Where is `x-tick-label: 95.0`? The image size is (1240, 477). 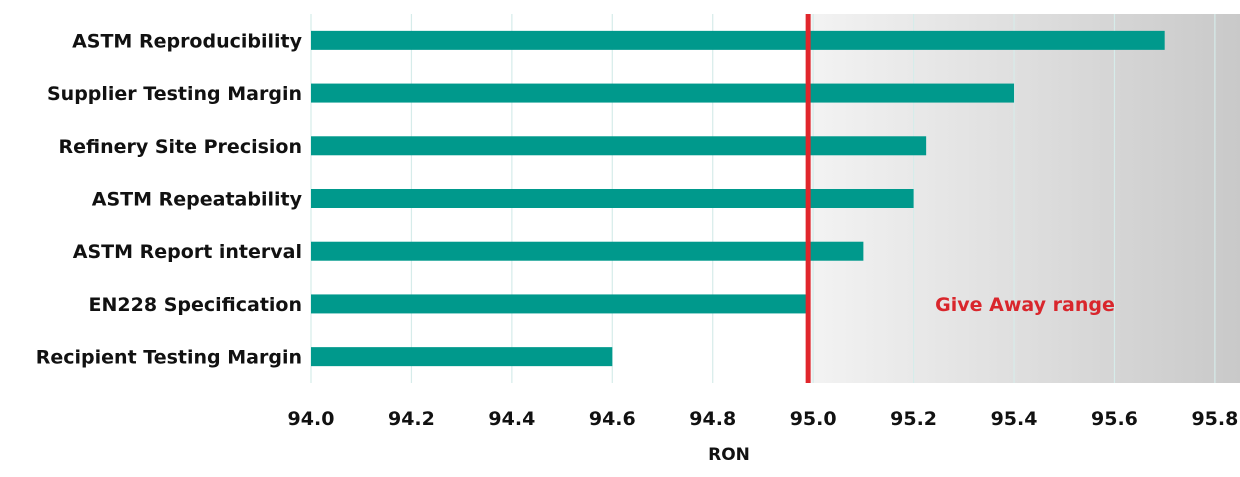 x-tick-label: 95.0 is located at coordinates (813, 419).